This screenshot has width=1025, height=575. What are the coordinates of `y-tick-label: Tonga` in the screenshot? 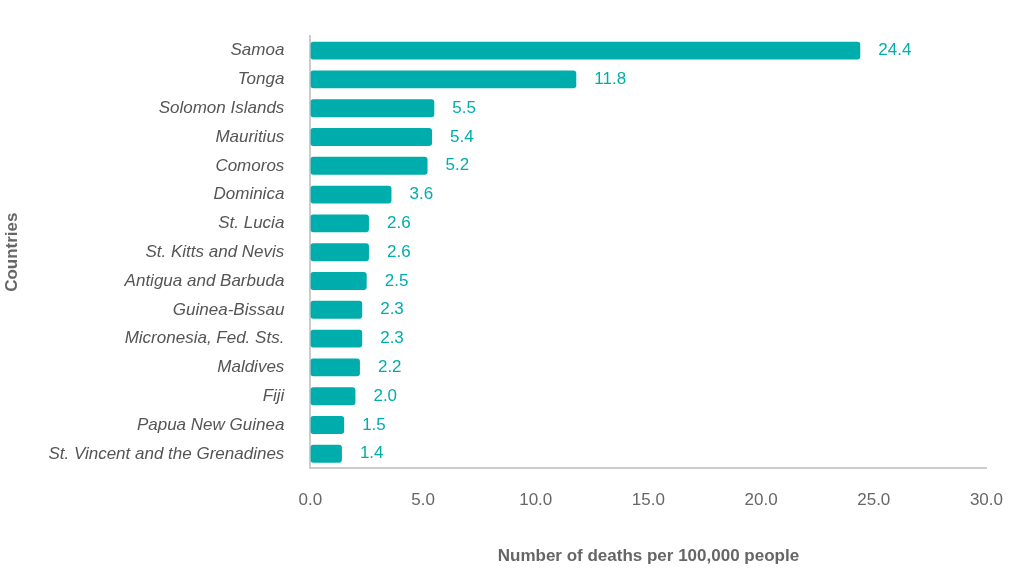 It's located at (261, 79).